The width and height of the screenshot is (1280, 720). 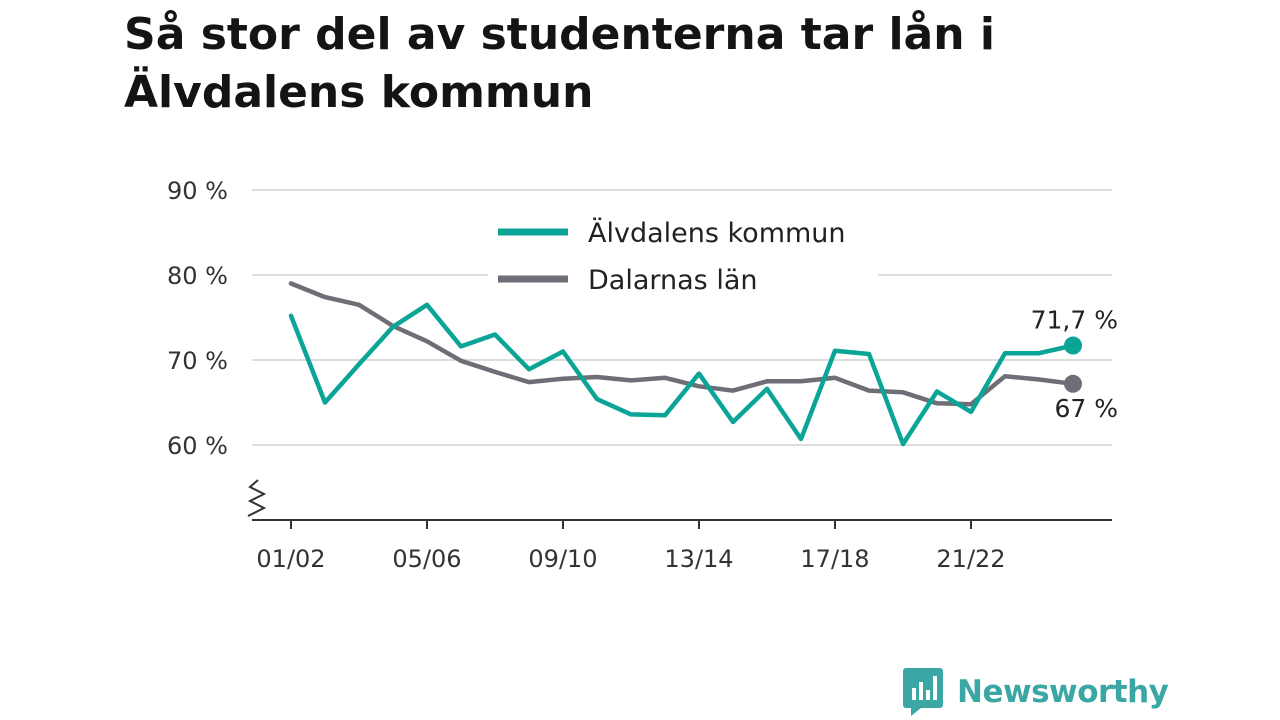 What do you see at coordinates (197, 361) in the screenshot?
I see `y-tick-label: 70 %` at bounding box center [197, 361].